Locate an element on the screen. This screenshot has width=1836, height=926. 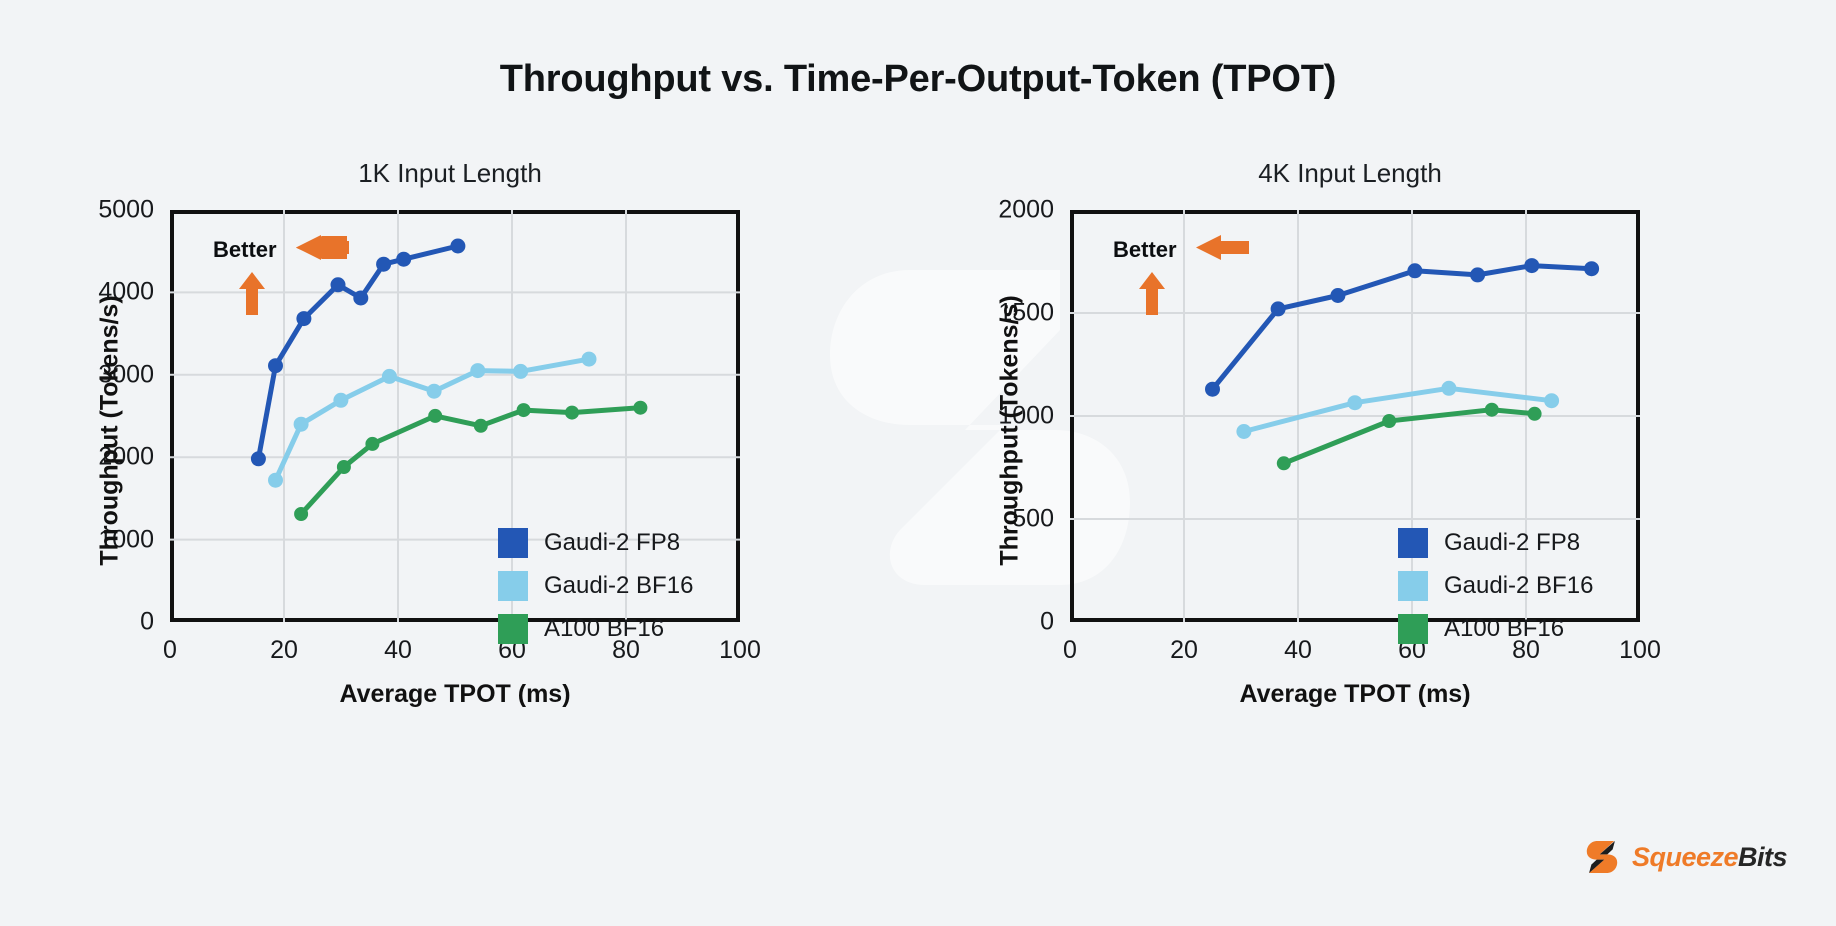
ytick-1k-1000: 1000 is located at coordinates (126, 539).